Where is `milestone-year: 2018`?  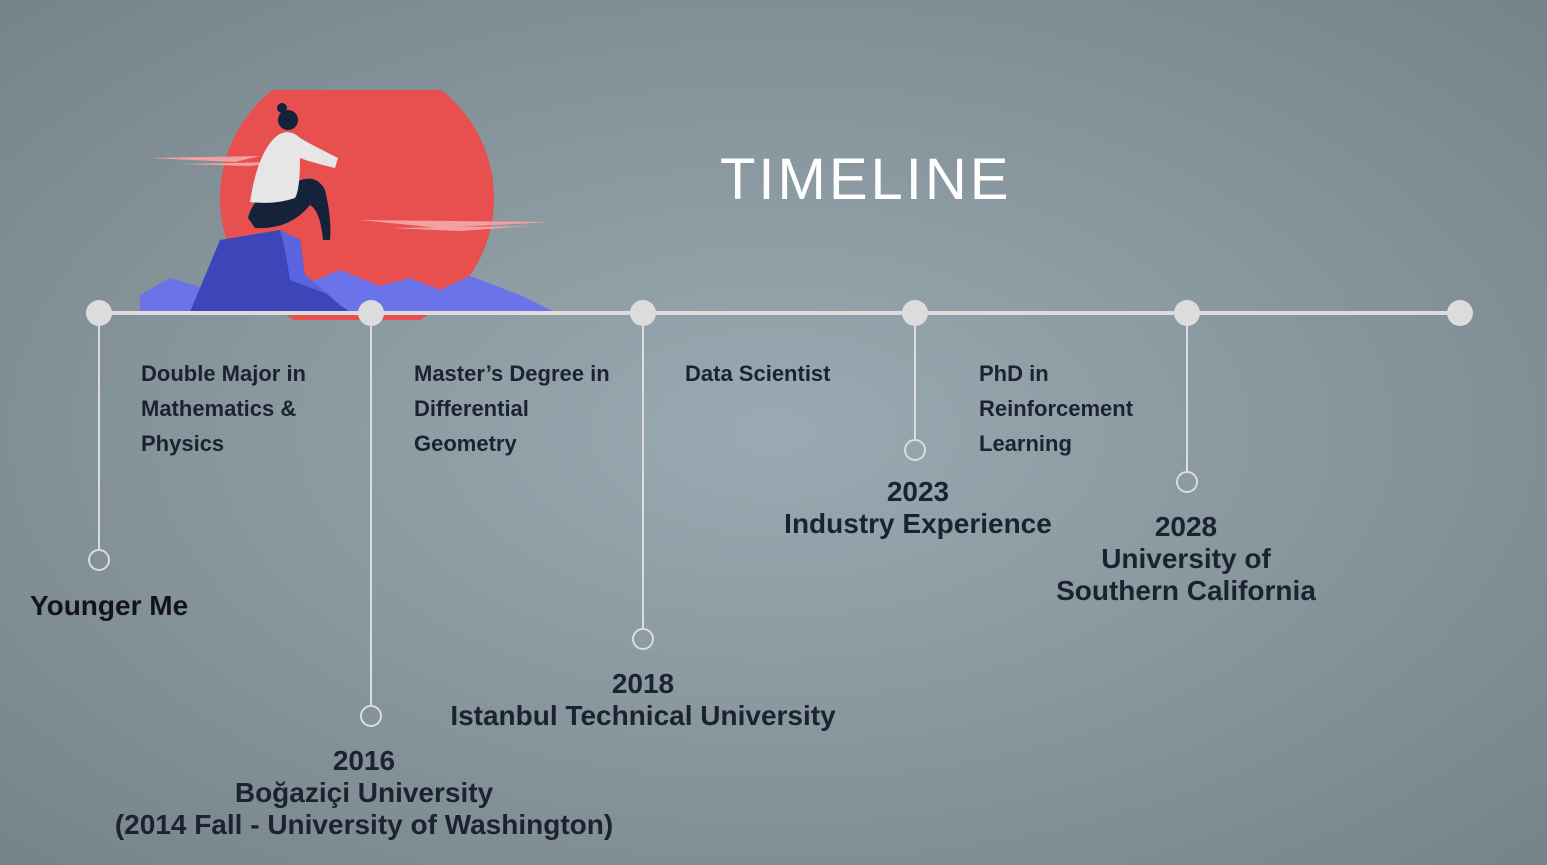
milestone-year: 2018 is located at coordinates (643, 683).